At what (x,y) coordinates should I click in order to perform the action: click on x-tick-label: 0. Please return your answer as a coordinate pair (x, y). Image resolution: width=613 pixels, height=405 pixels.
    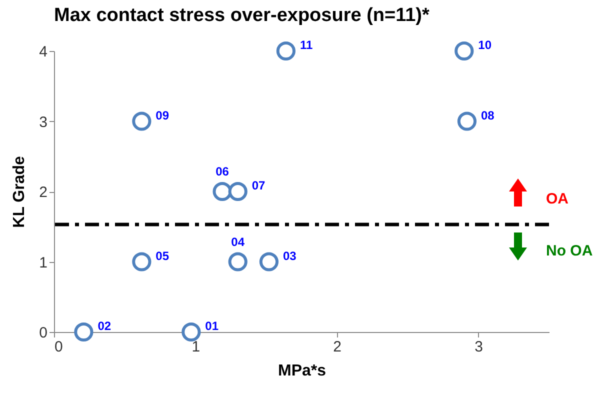
    Looking at the image, I should click on (58, 347).